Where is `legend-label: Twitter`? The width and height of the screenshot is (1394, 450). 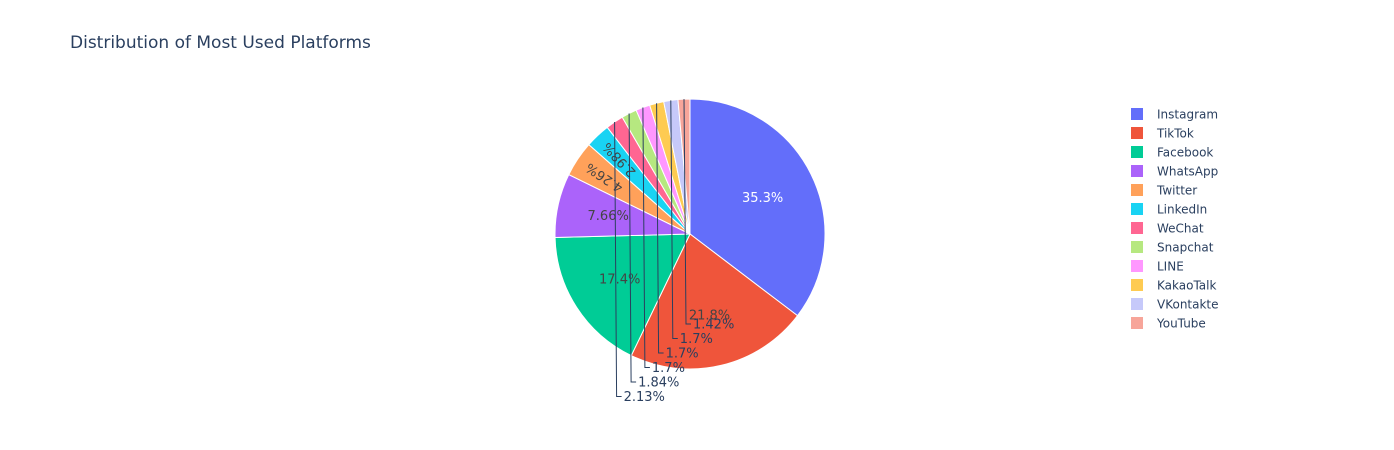 legend-label: Twitter is located at coordinates (1176, 191).